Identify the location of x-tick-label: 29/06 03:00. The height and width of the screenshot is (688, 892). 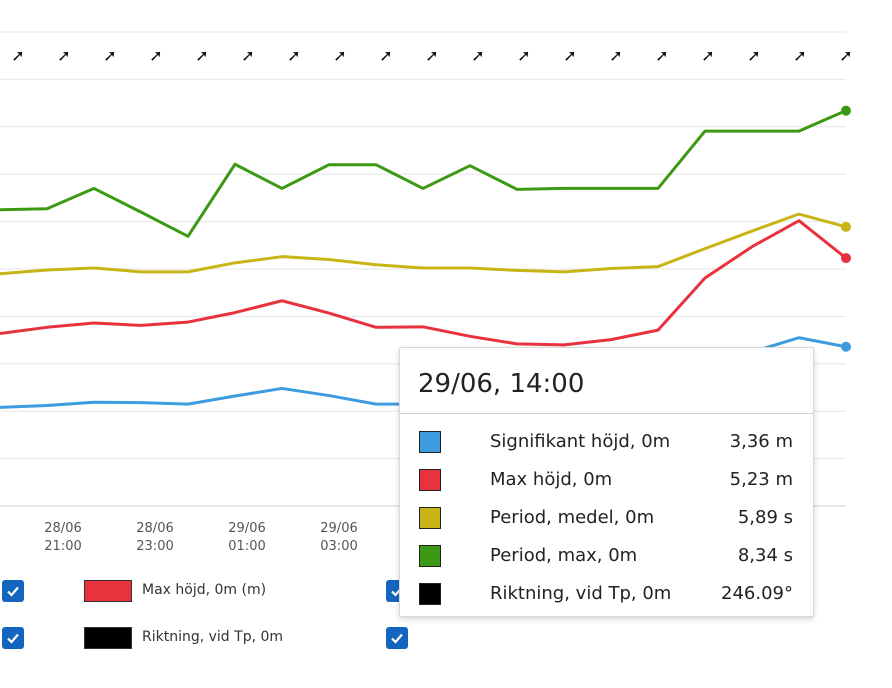
(338, 537).